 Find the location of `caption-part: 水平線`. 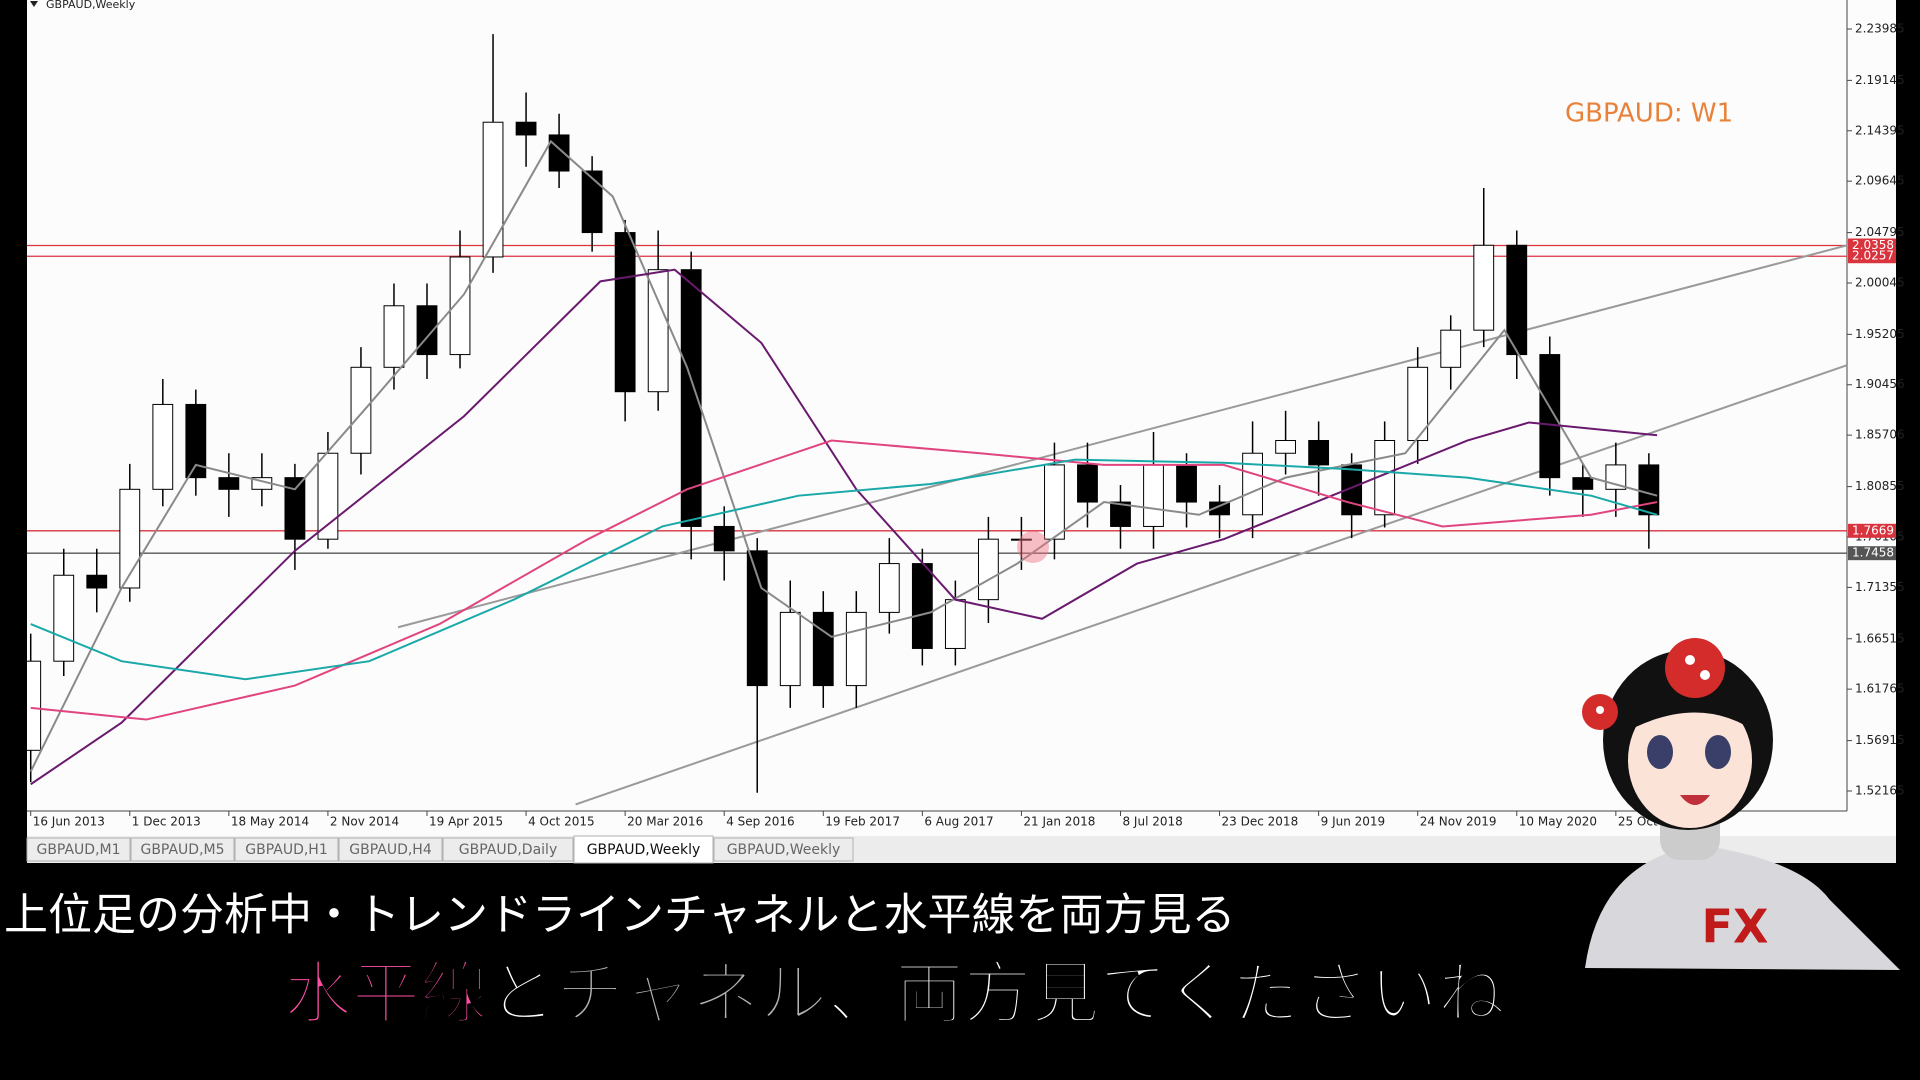

caption-part: 水平線 is located at coordinates (386, 994).